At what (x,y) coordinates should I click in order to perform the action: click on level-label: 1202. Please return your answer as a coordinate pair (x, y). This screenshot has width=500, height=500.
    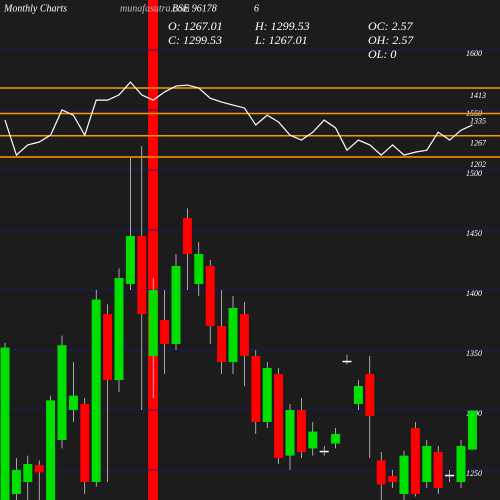
    Looking at the image, I should click on (478, 164).